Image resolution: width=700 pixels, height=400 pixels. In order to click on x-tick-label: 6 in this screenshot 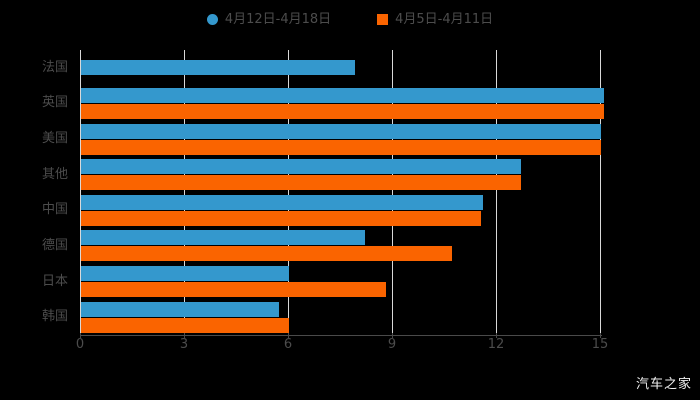, I will do `click(288, 344)`.